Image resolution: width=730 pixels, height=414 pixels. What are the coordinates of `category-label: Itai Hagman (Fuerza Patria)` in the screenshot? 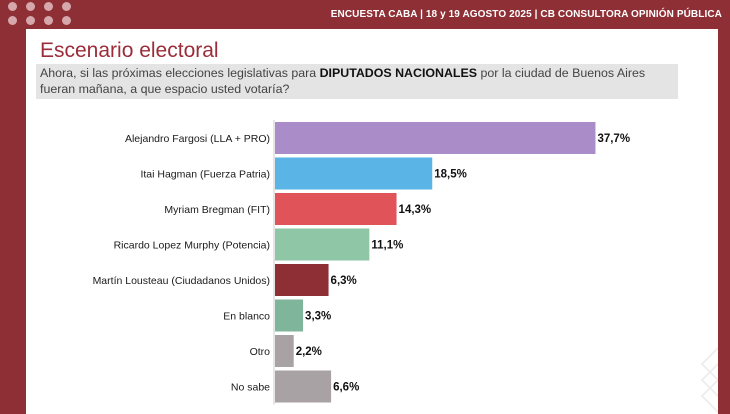 It's located at (205, 175).